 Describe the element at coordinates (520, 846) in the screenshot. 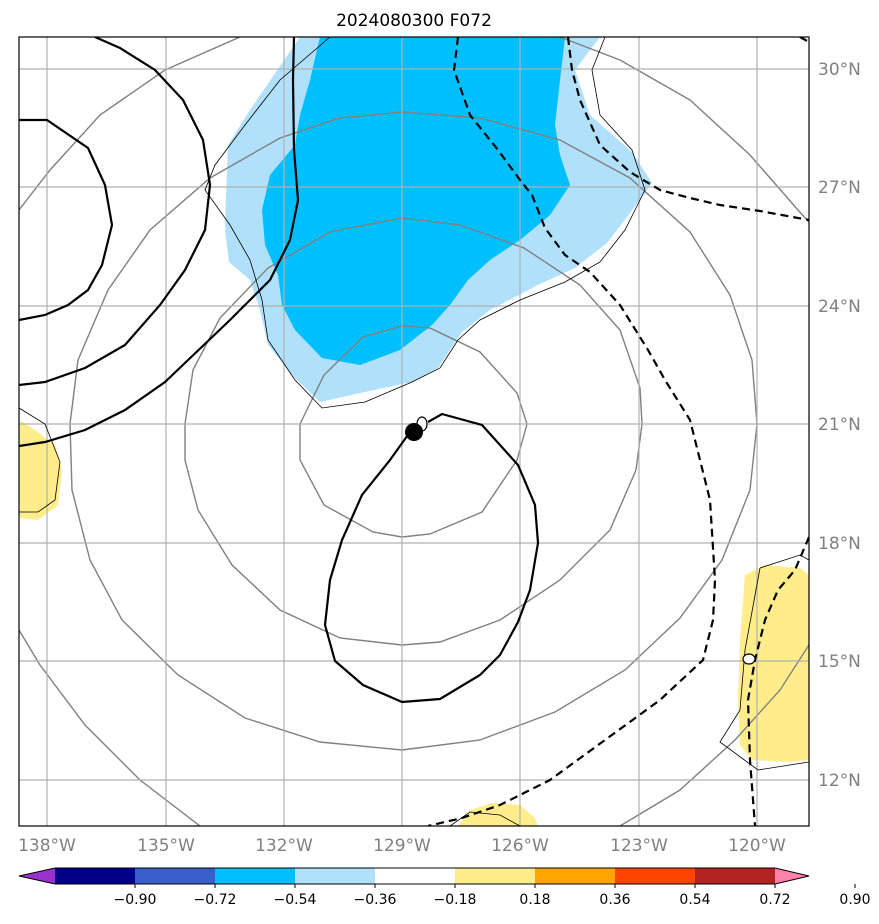

I see `lon-tick-label: 126°W` at that location.